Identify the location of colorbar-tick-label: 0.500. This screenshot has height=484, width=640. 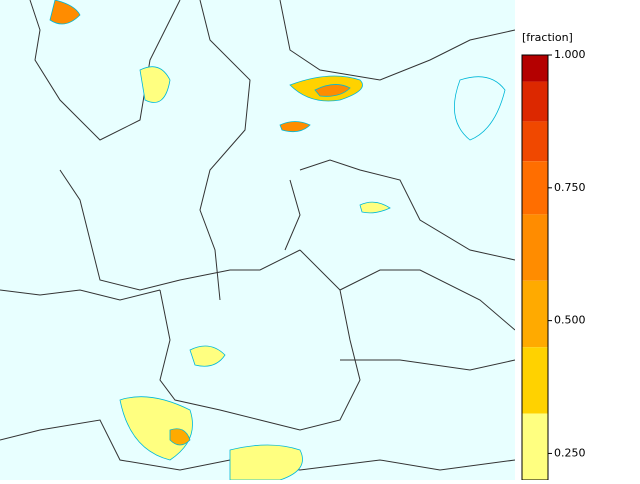
(570, 320).